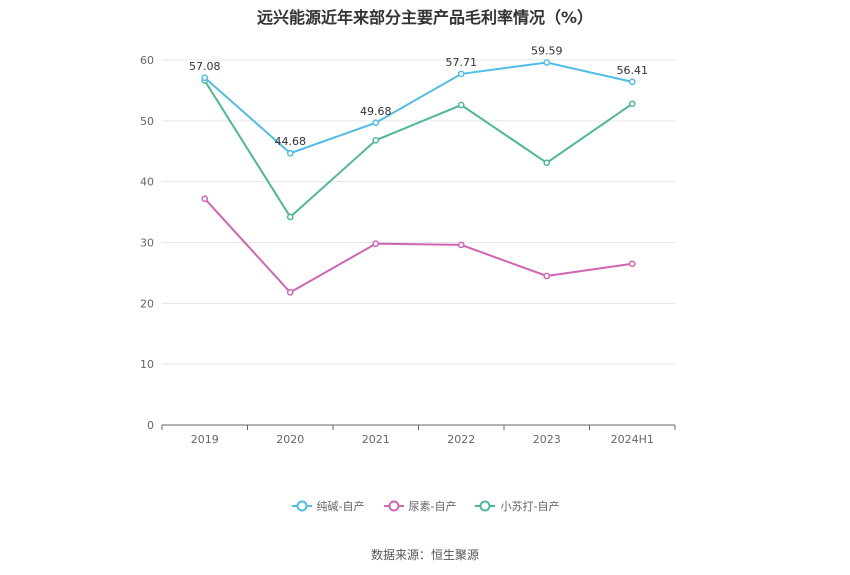  Describe the element at coordinates (530, 506) in the screenshot. I see `legend-label: 小苏打-自产` at that location.